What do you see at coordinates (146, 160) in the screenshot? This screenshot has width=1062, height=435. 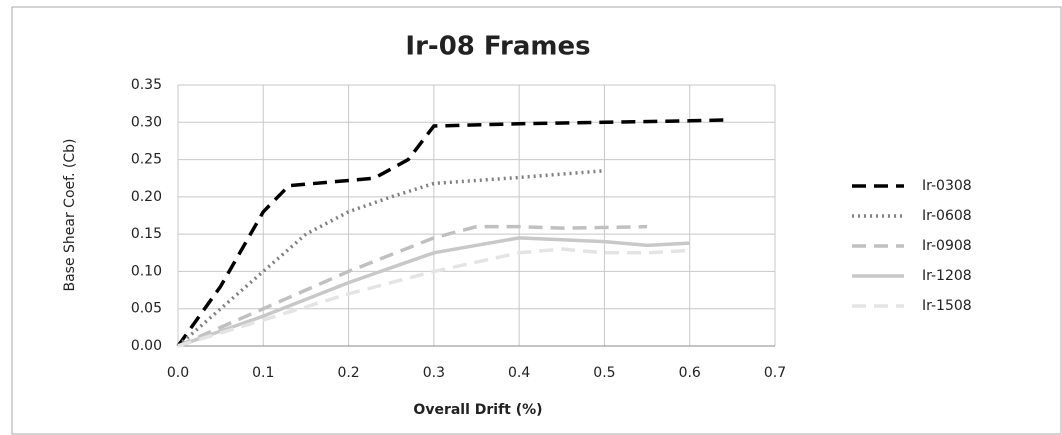 I see `y-tick-label: 0.25` at bounding box center [146, 160].